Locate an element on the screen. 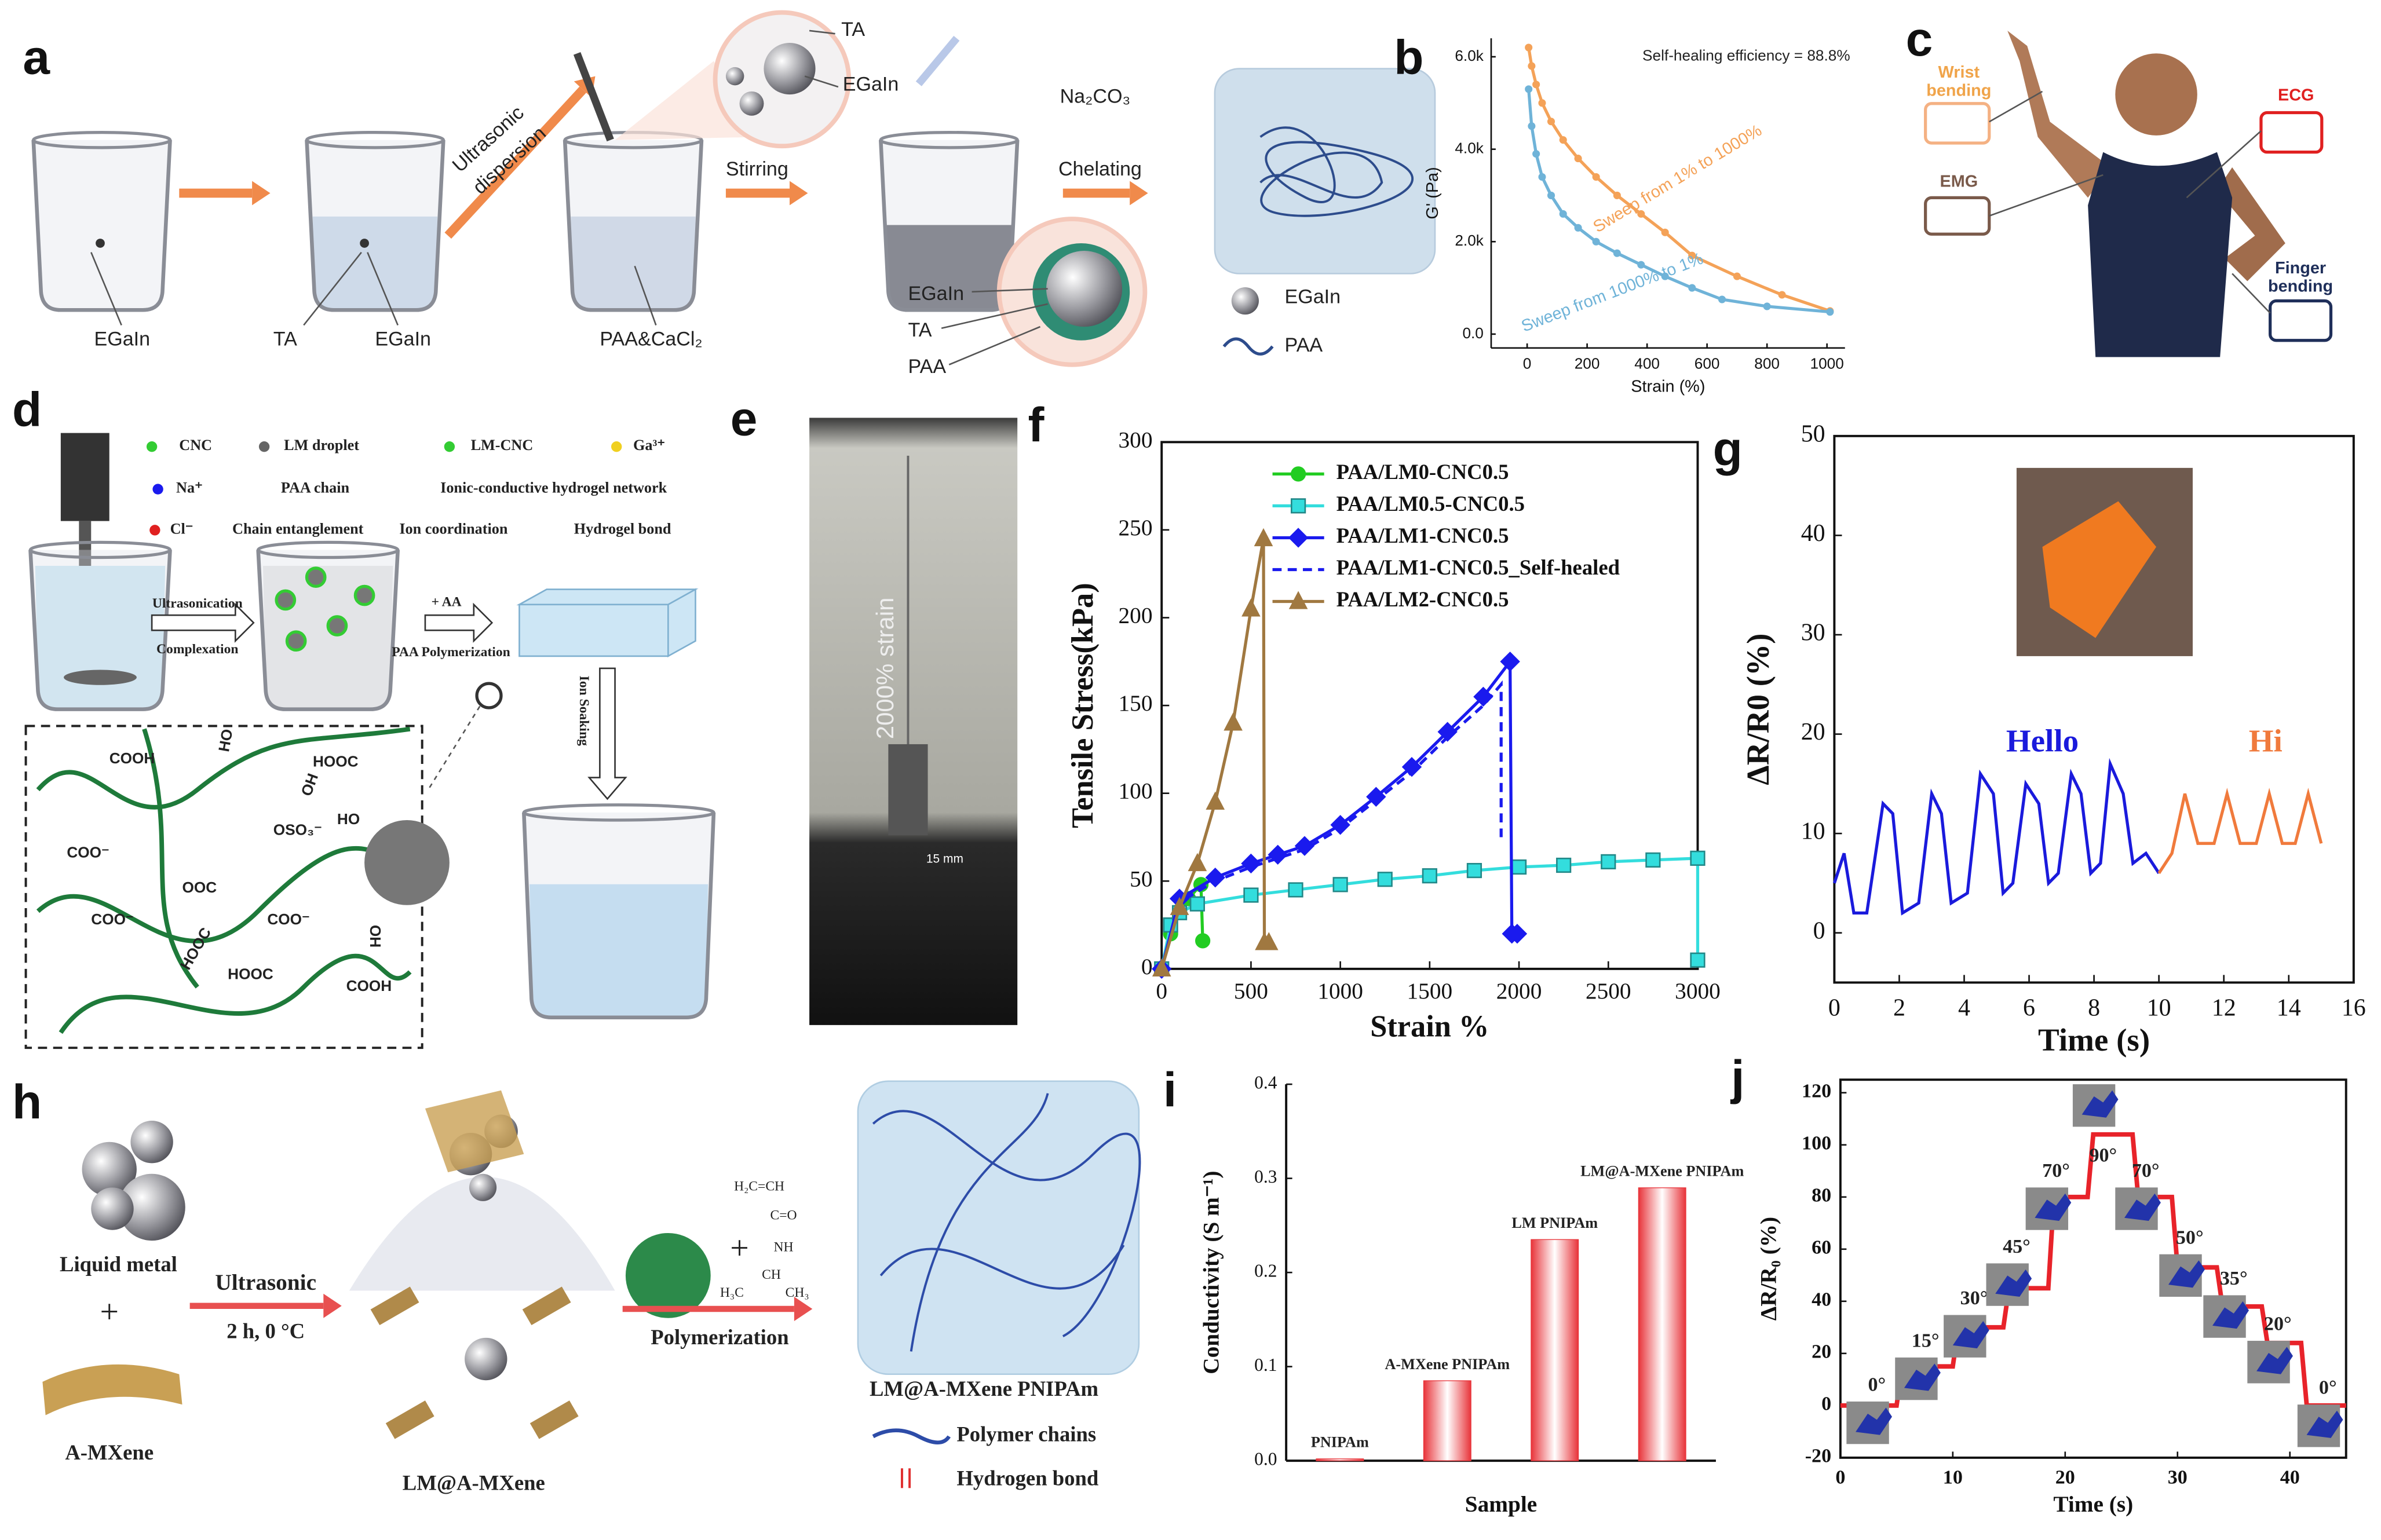 This screenshot has width=2381, height=1540. lm-sphere is located at coordinates (151, 1207).